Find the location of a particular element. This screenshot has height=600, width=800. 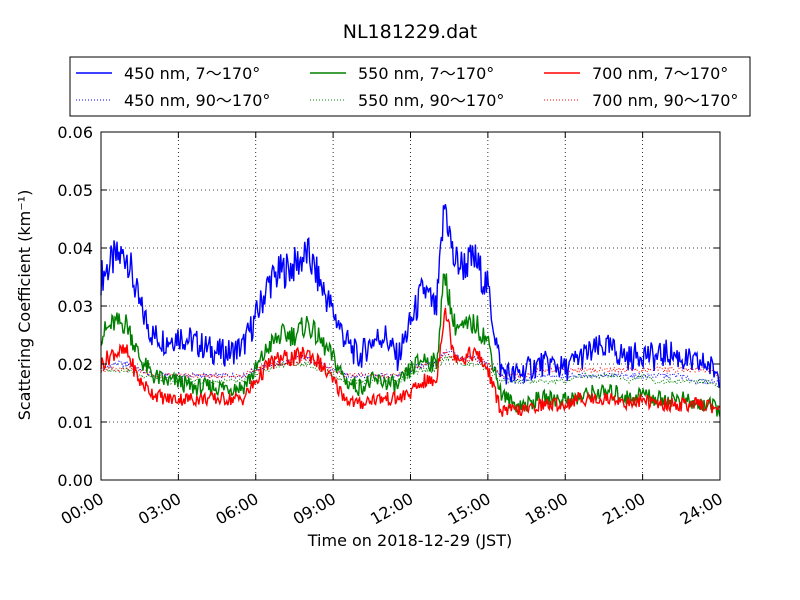

y-tick-label: 0.04 is located at coordinates (75, 248).